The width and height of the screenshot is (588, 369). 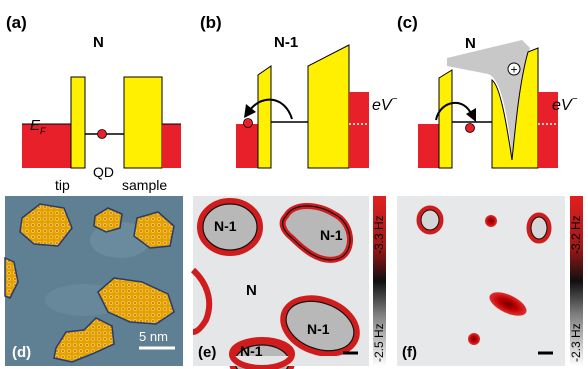 What do you see at coordinates (407, 22) in the screenshot?
I see `panel-c-label: (c)` at bounding box center [407, 22].